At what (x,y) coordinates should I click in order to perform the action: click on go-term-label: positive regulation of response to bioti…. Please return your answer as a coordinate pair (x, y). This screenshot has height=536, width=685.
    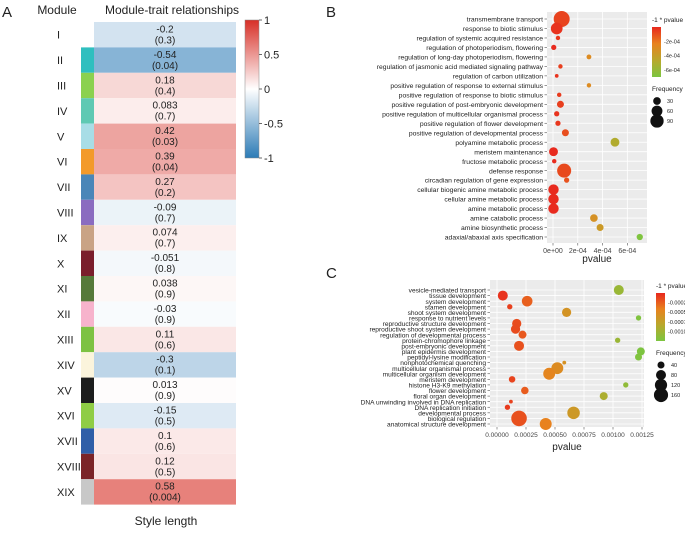
    Looking at the image, I should click on (471, 95).